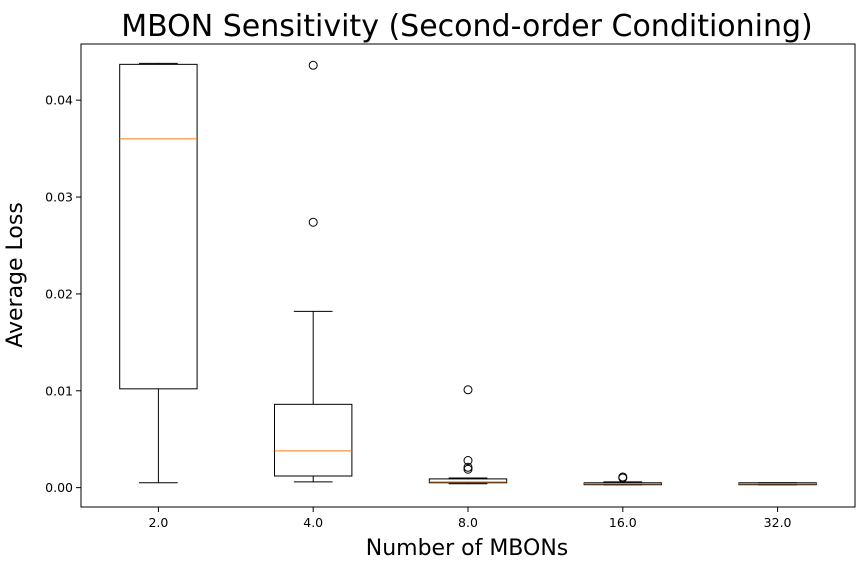 The height and width of the screenshot is (569, 865). I want to click on x-axis-label: Number of MBONs, so click(467, 548).